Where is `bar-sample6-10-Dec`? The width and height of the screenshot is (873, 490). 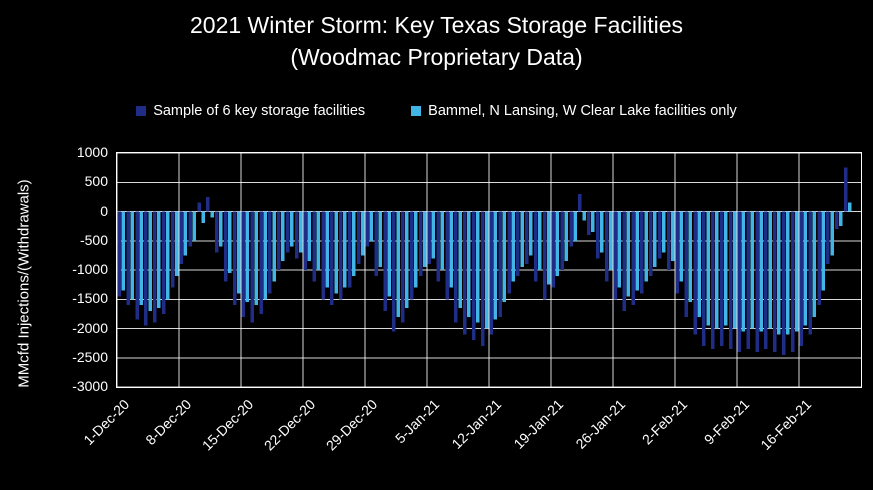 bar-sample6-10-Dec is located at coordinates (199, 207).